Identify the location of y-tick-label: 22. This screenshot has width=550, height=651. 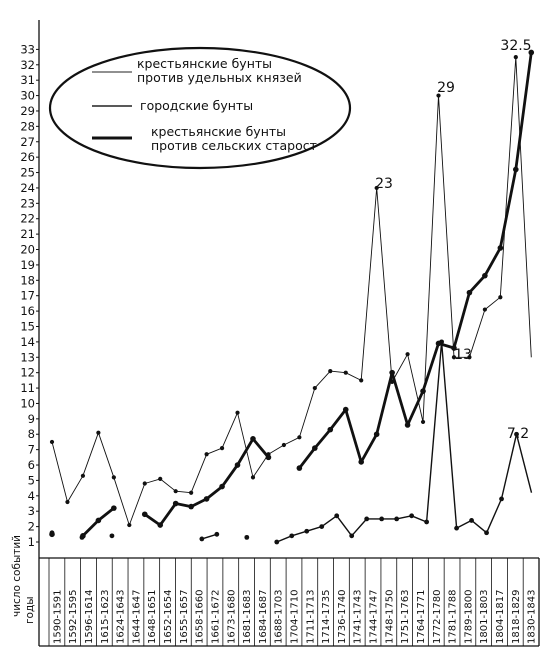
(27, 219).